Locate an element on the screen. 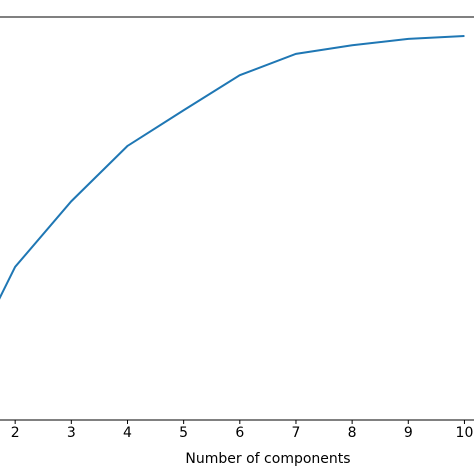 This screenshot has width=474, height=474. x-tick-label: 5 is located at coordinates (183, 433).